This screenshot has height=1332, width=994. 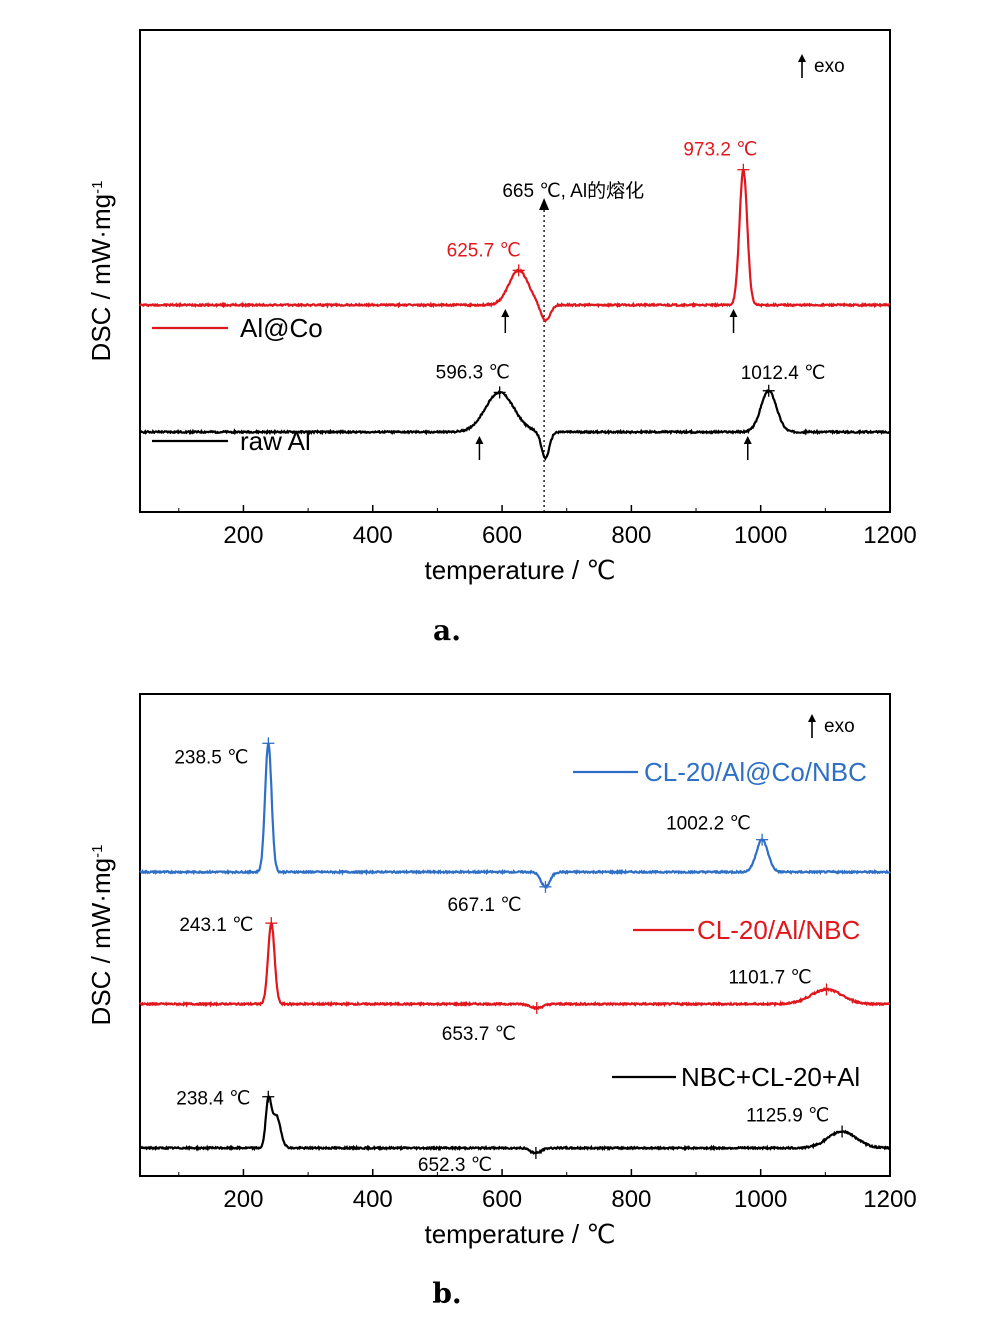 What do you see at coordinates (275, 441) in the screenshot?
I see `legend-label: raw Al` at bounding box center [275, 441].